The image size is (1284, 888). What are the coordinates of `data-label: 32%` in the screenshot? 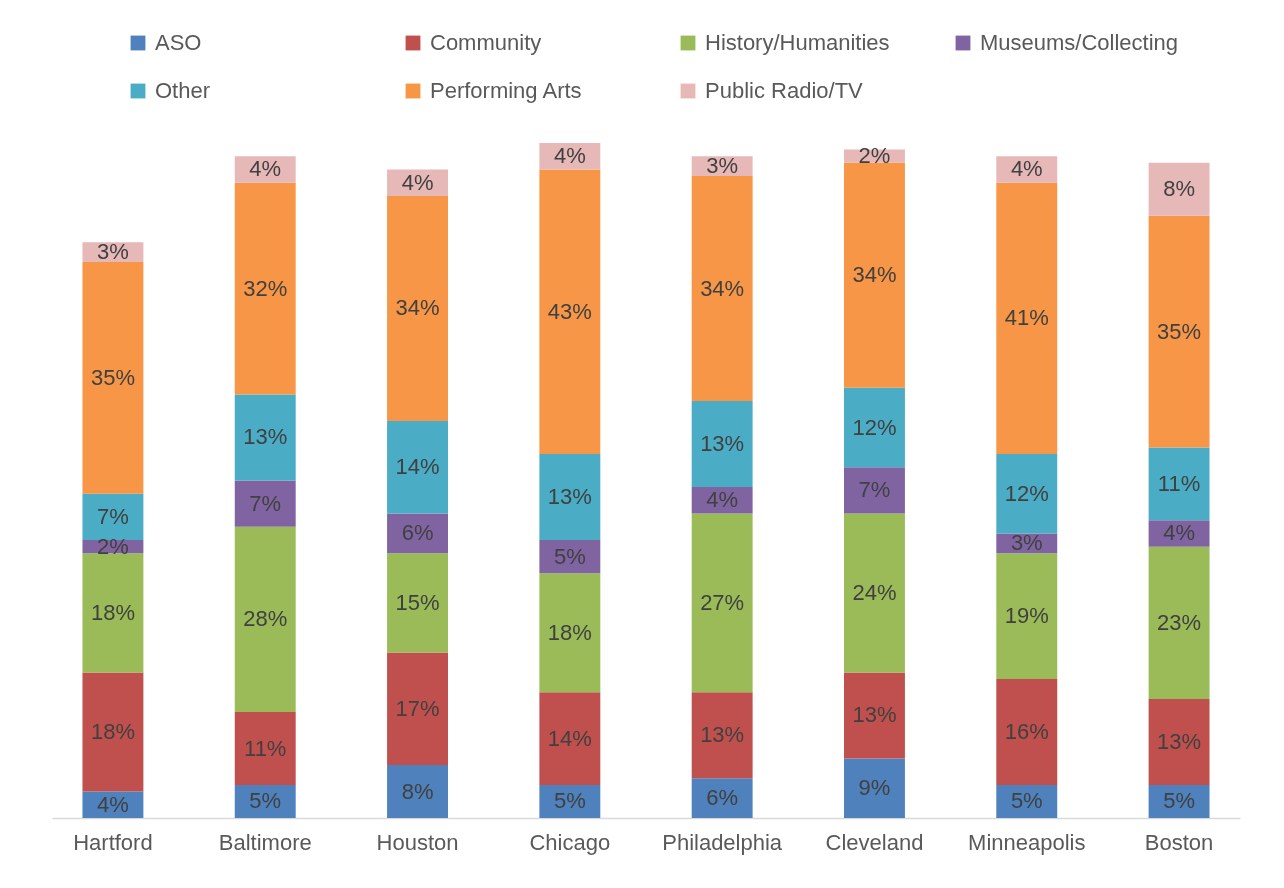 It's located at (265, 288).